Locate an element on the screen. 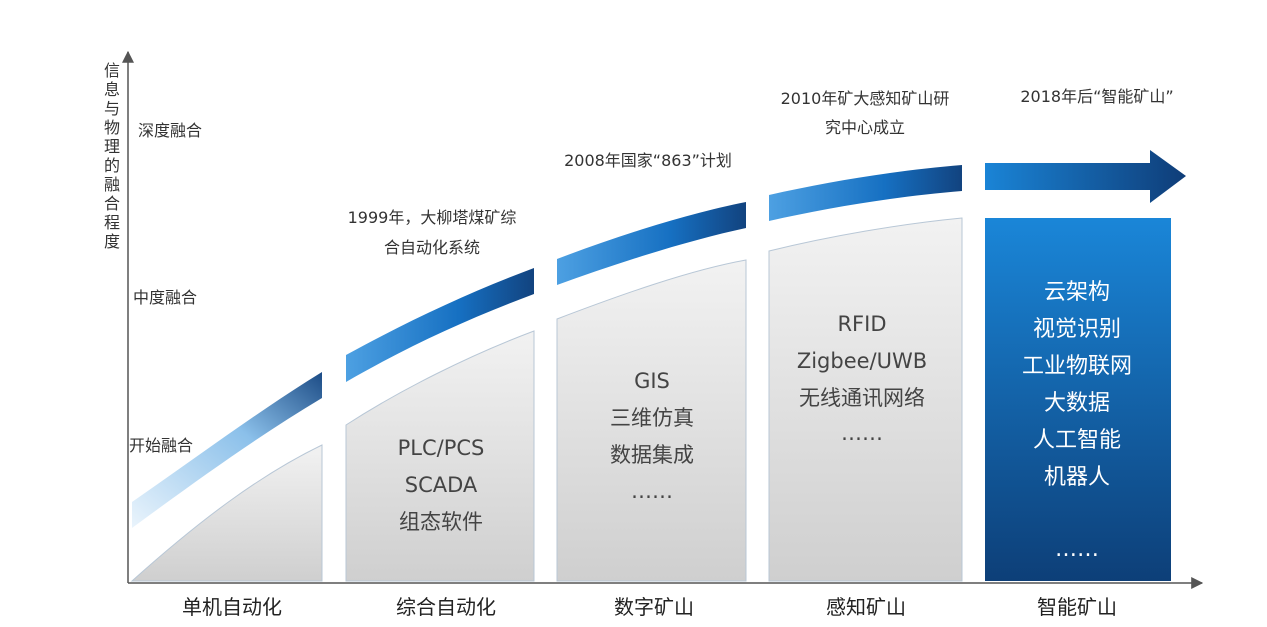  svg-text: 2008年国家“863”计划 is located at coordinates (648, 160).